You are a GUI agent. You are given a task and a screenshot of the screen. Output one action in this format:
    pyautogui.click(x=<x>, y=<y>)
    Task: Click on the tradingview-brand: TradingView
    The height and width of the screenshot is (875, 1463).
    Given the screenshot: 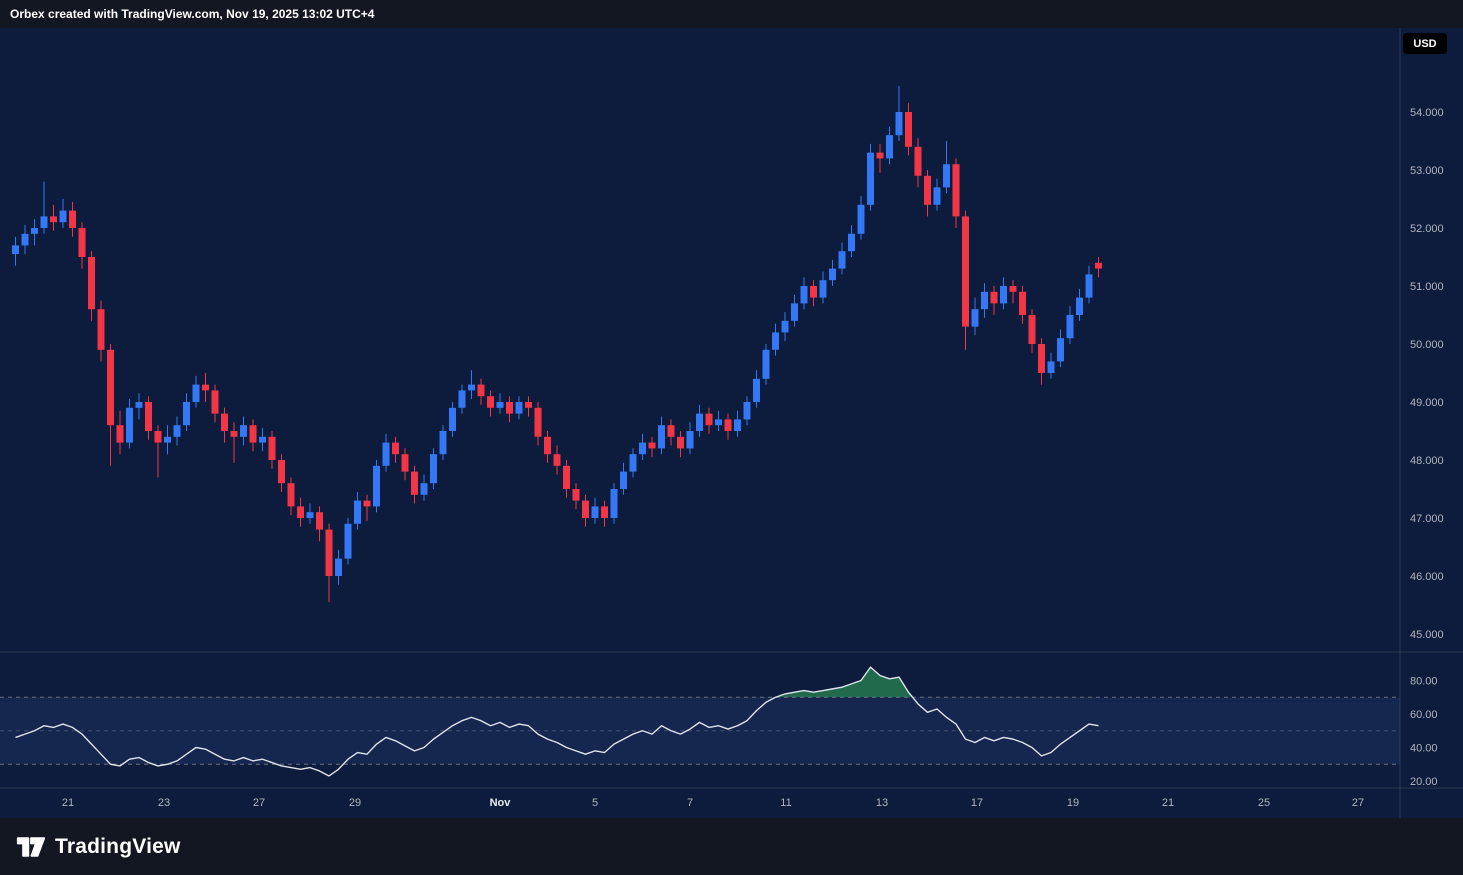 What is the action you would take?
    pyautogui.click(x=118, y=846)
    